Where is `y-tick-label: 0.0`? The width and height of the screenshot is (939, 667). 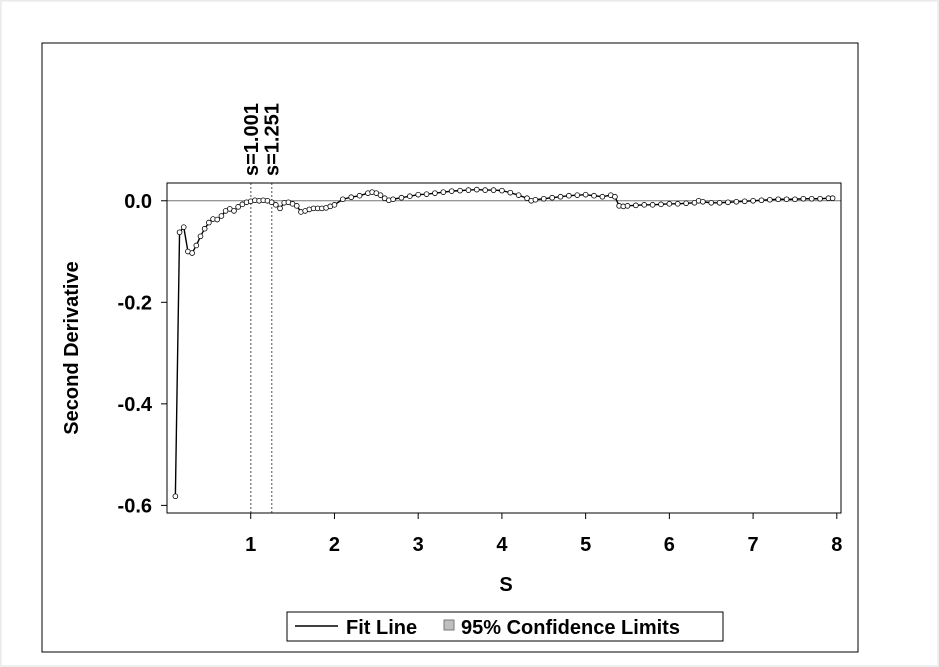 y-tick-label: 0.0 is located at coordinates (138, 202).